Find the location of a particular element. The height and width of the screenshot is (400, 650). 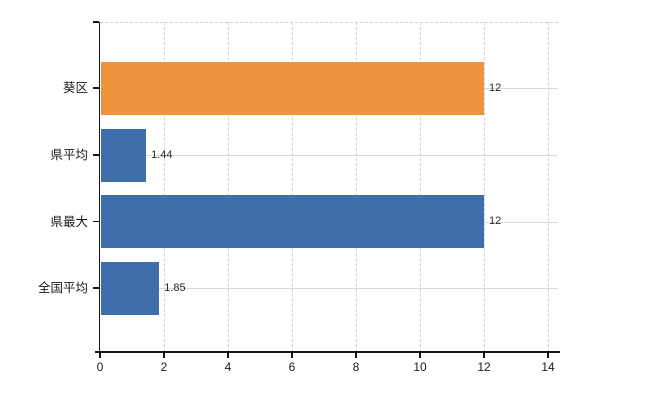

x-tick-label: 14 is located at coordinates (548, 367).